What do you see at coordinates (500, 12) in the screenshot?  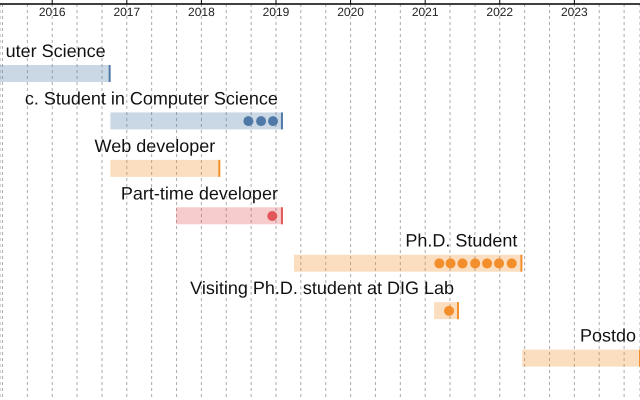 I see `x-tick-label: 2022` at bounding box center [500, 12].